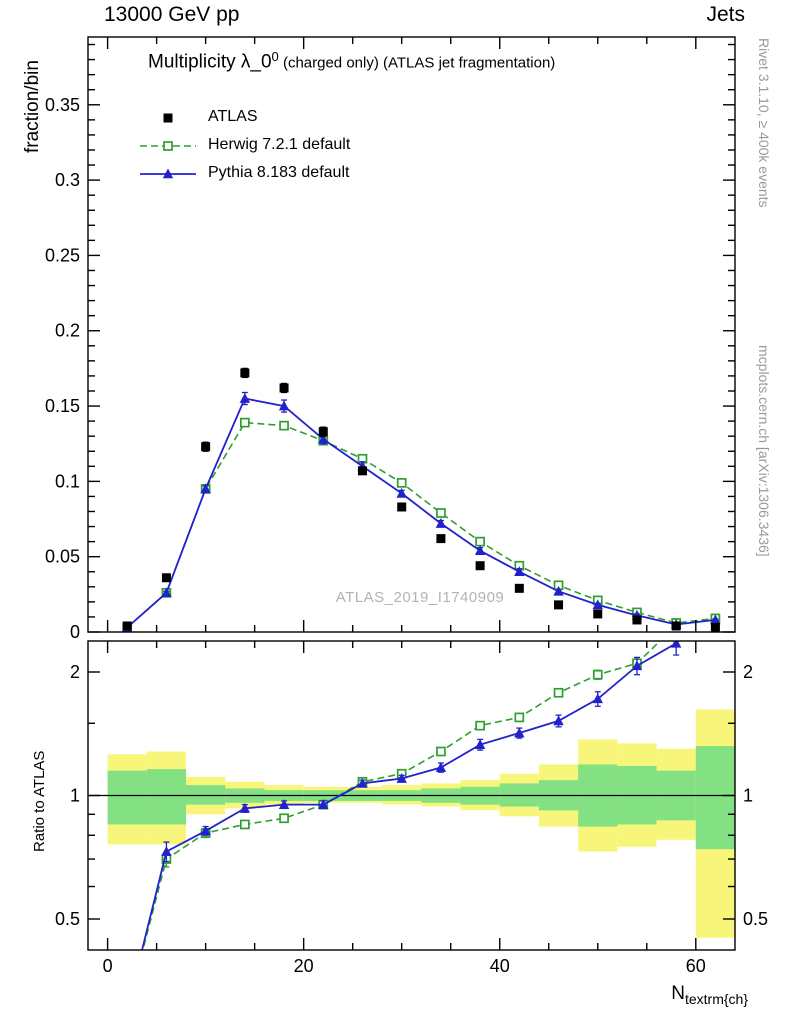  I want to click on svg-text: 0.25, so click(62, 255).